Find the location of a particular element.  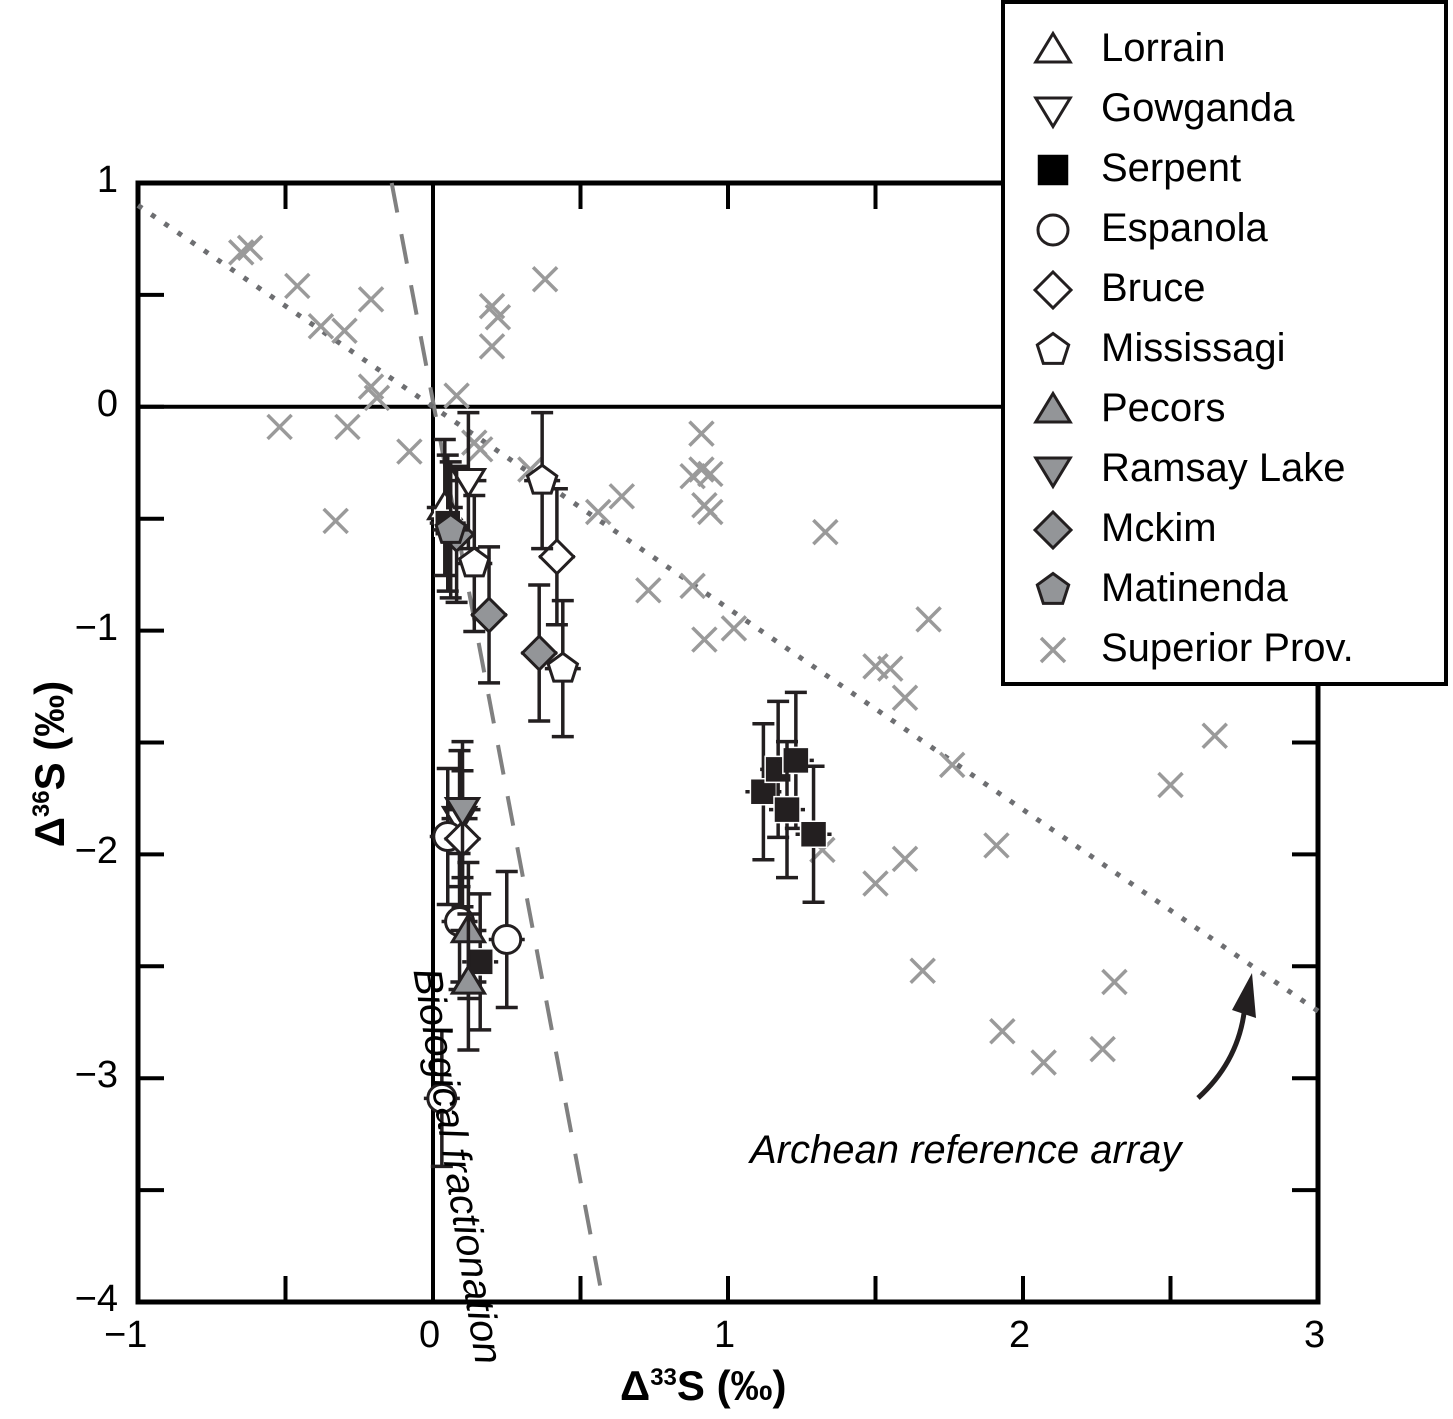

y-label-delta: Δ is located at coordinates (49, 832).